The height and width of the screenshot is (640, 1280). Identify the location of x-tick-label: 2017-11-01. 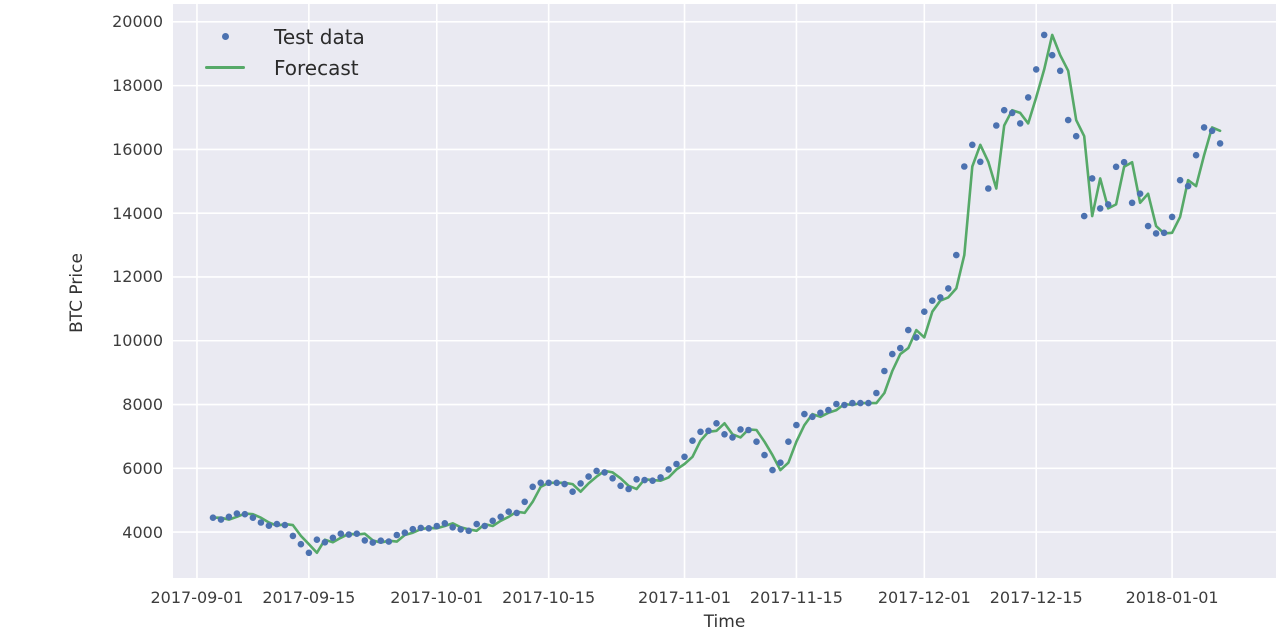
(685, 597).